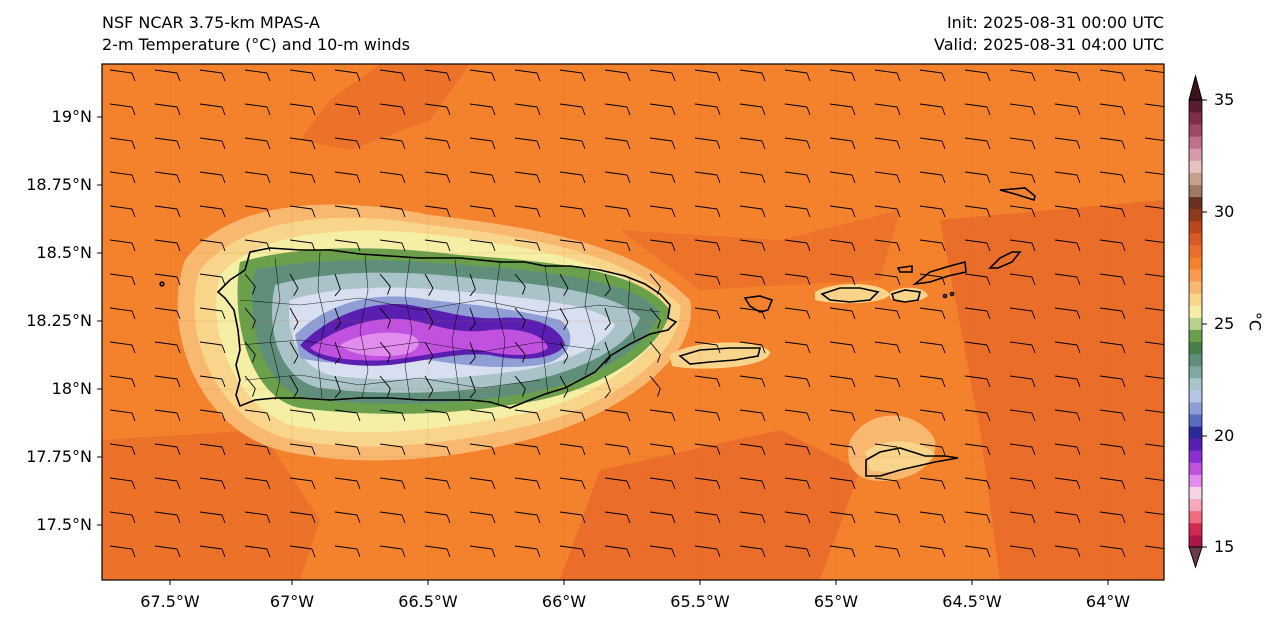 This screenshot has width=1280, height=625. What do you see at coordinates (428, 601) in the screenshot?
I see `lon-tick-label: 66.5°W` at bounding box center [428, 601].